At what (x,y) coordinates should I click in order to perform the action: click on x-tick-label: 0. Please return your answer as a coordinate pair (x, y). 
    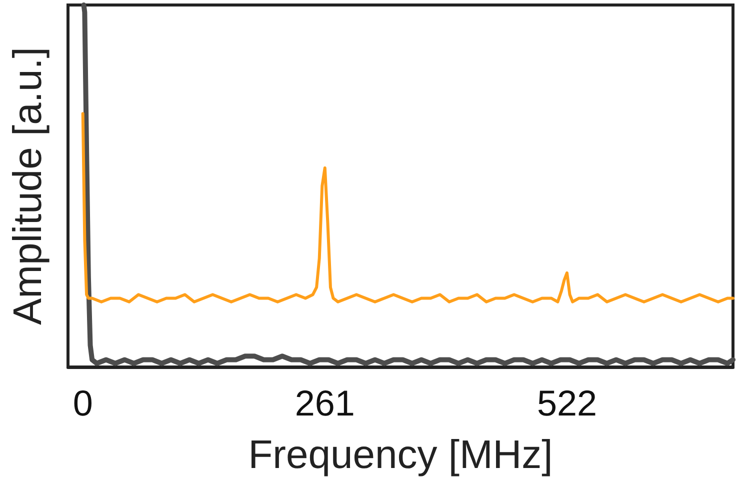
    Looking at the image, I should click on (82, 403).